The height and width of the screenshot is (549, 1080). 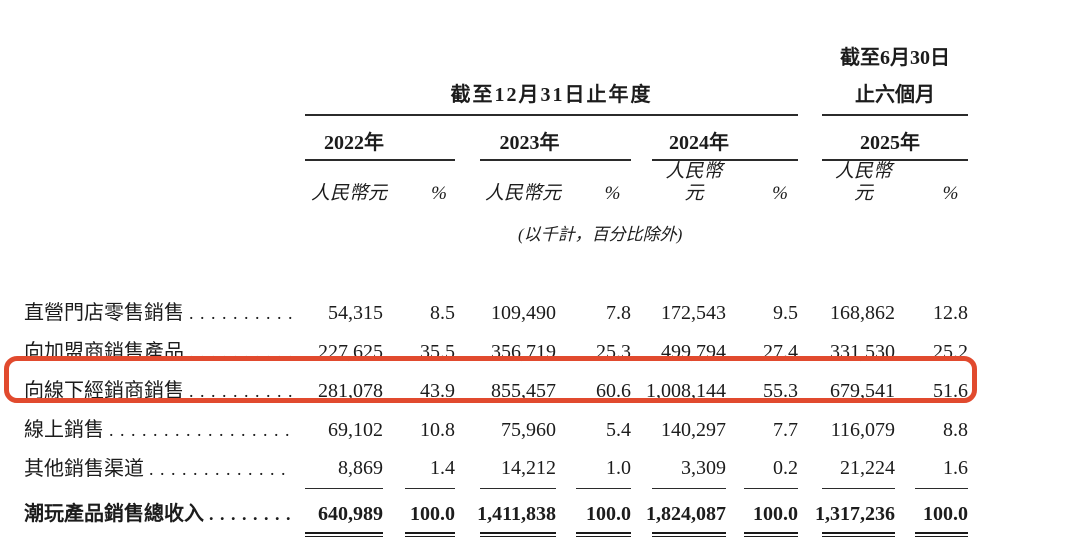 I want to click on pct-value-cell: 27.4, so click(x=780, y=351).